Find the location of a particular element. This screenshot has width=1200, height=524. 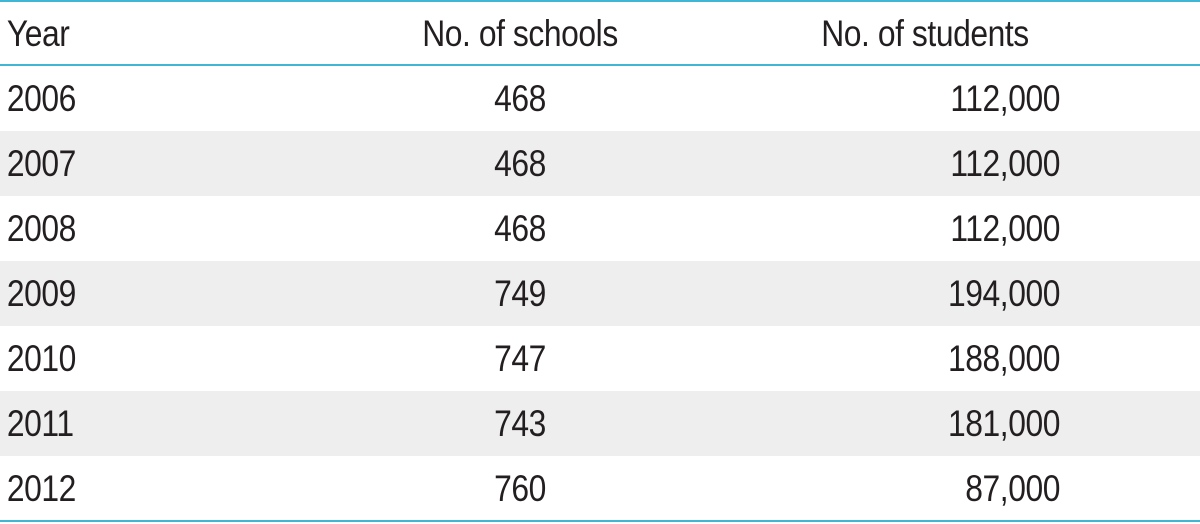

table-header-rule is located at coordinates (600, 65).